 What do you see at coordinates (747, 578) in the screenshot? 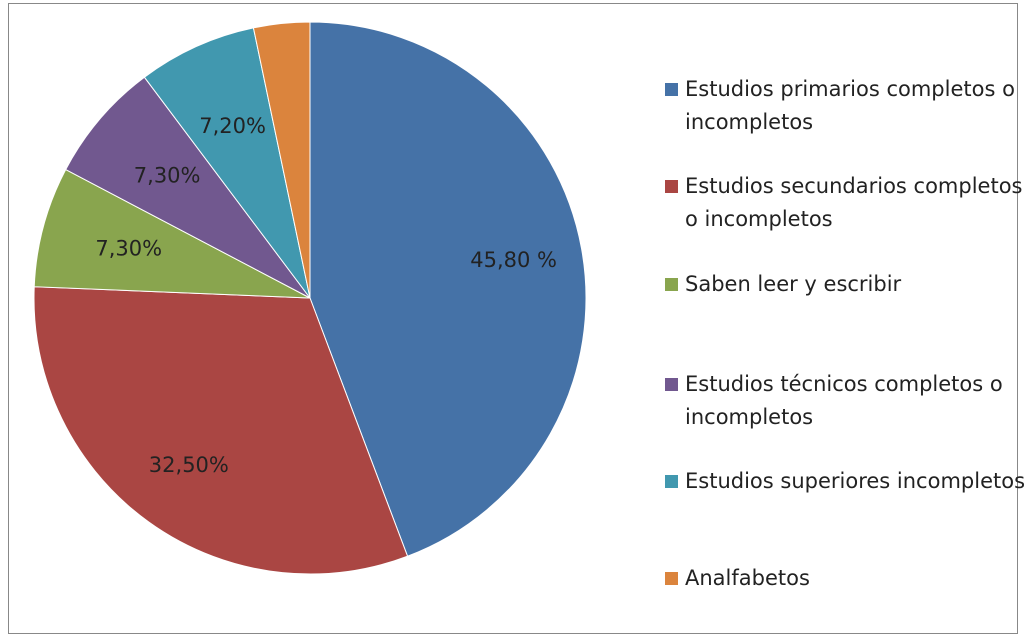
I see `legend-label: Analfabetos` at bounding box center [747, 578].